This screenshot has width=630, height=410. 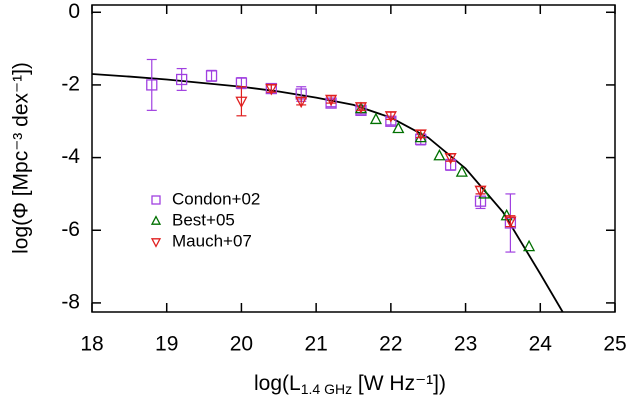 What do you see at coordinates (399, 383) in the screenshot?
I see `x-label-rest: [W Hz⁻¹])` at bounding box center [399, 383].